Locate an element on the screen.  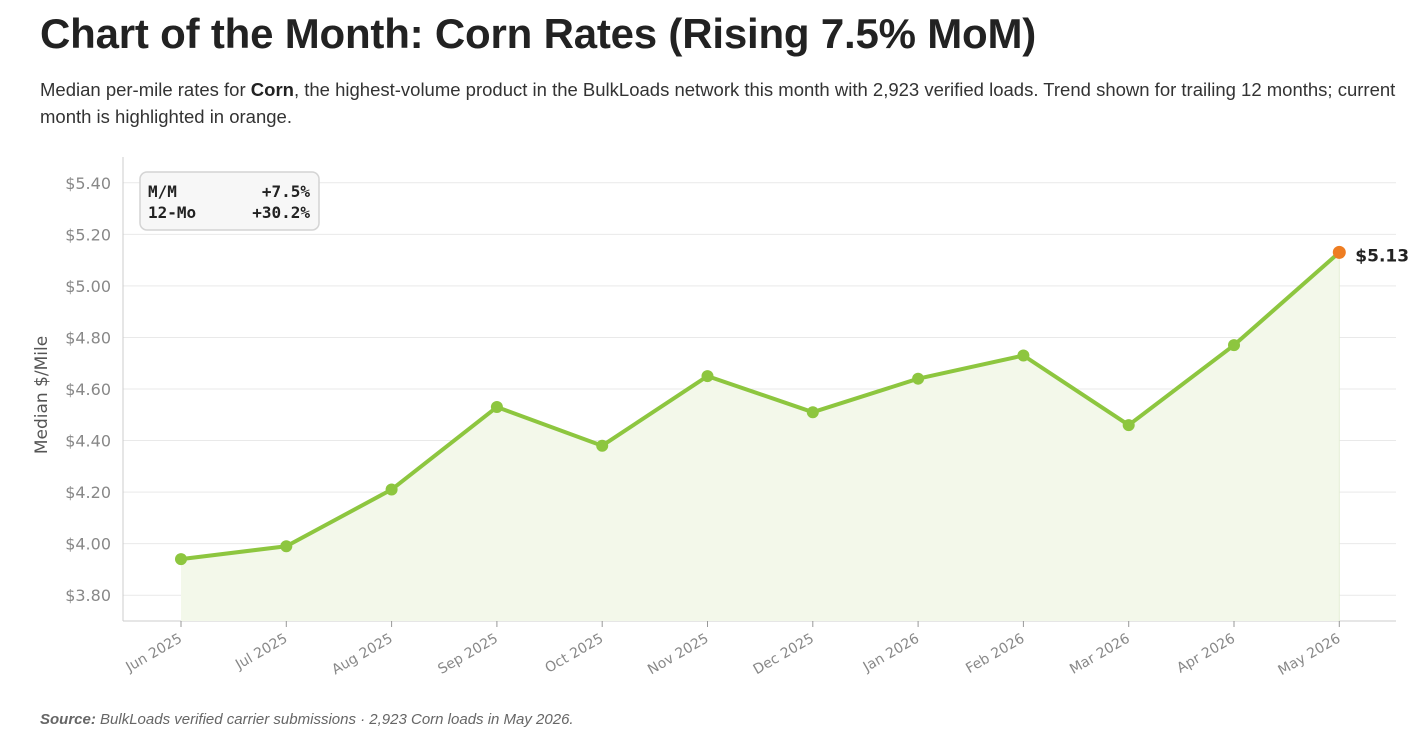
stats-box-background is located at coordinates (229, 201).